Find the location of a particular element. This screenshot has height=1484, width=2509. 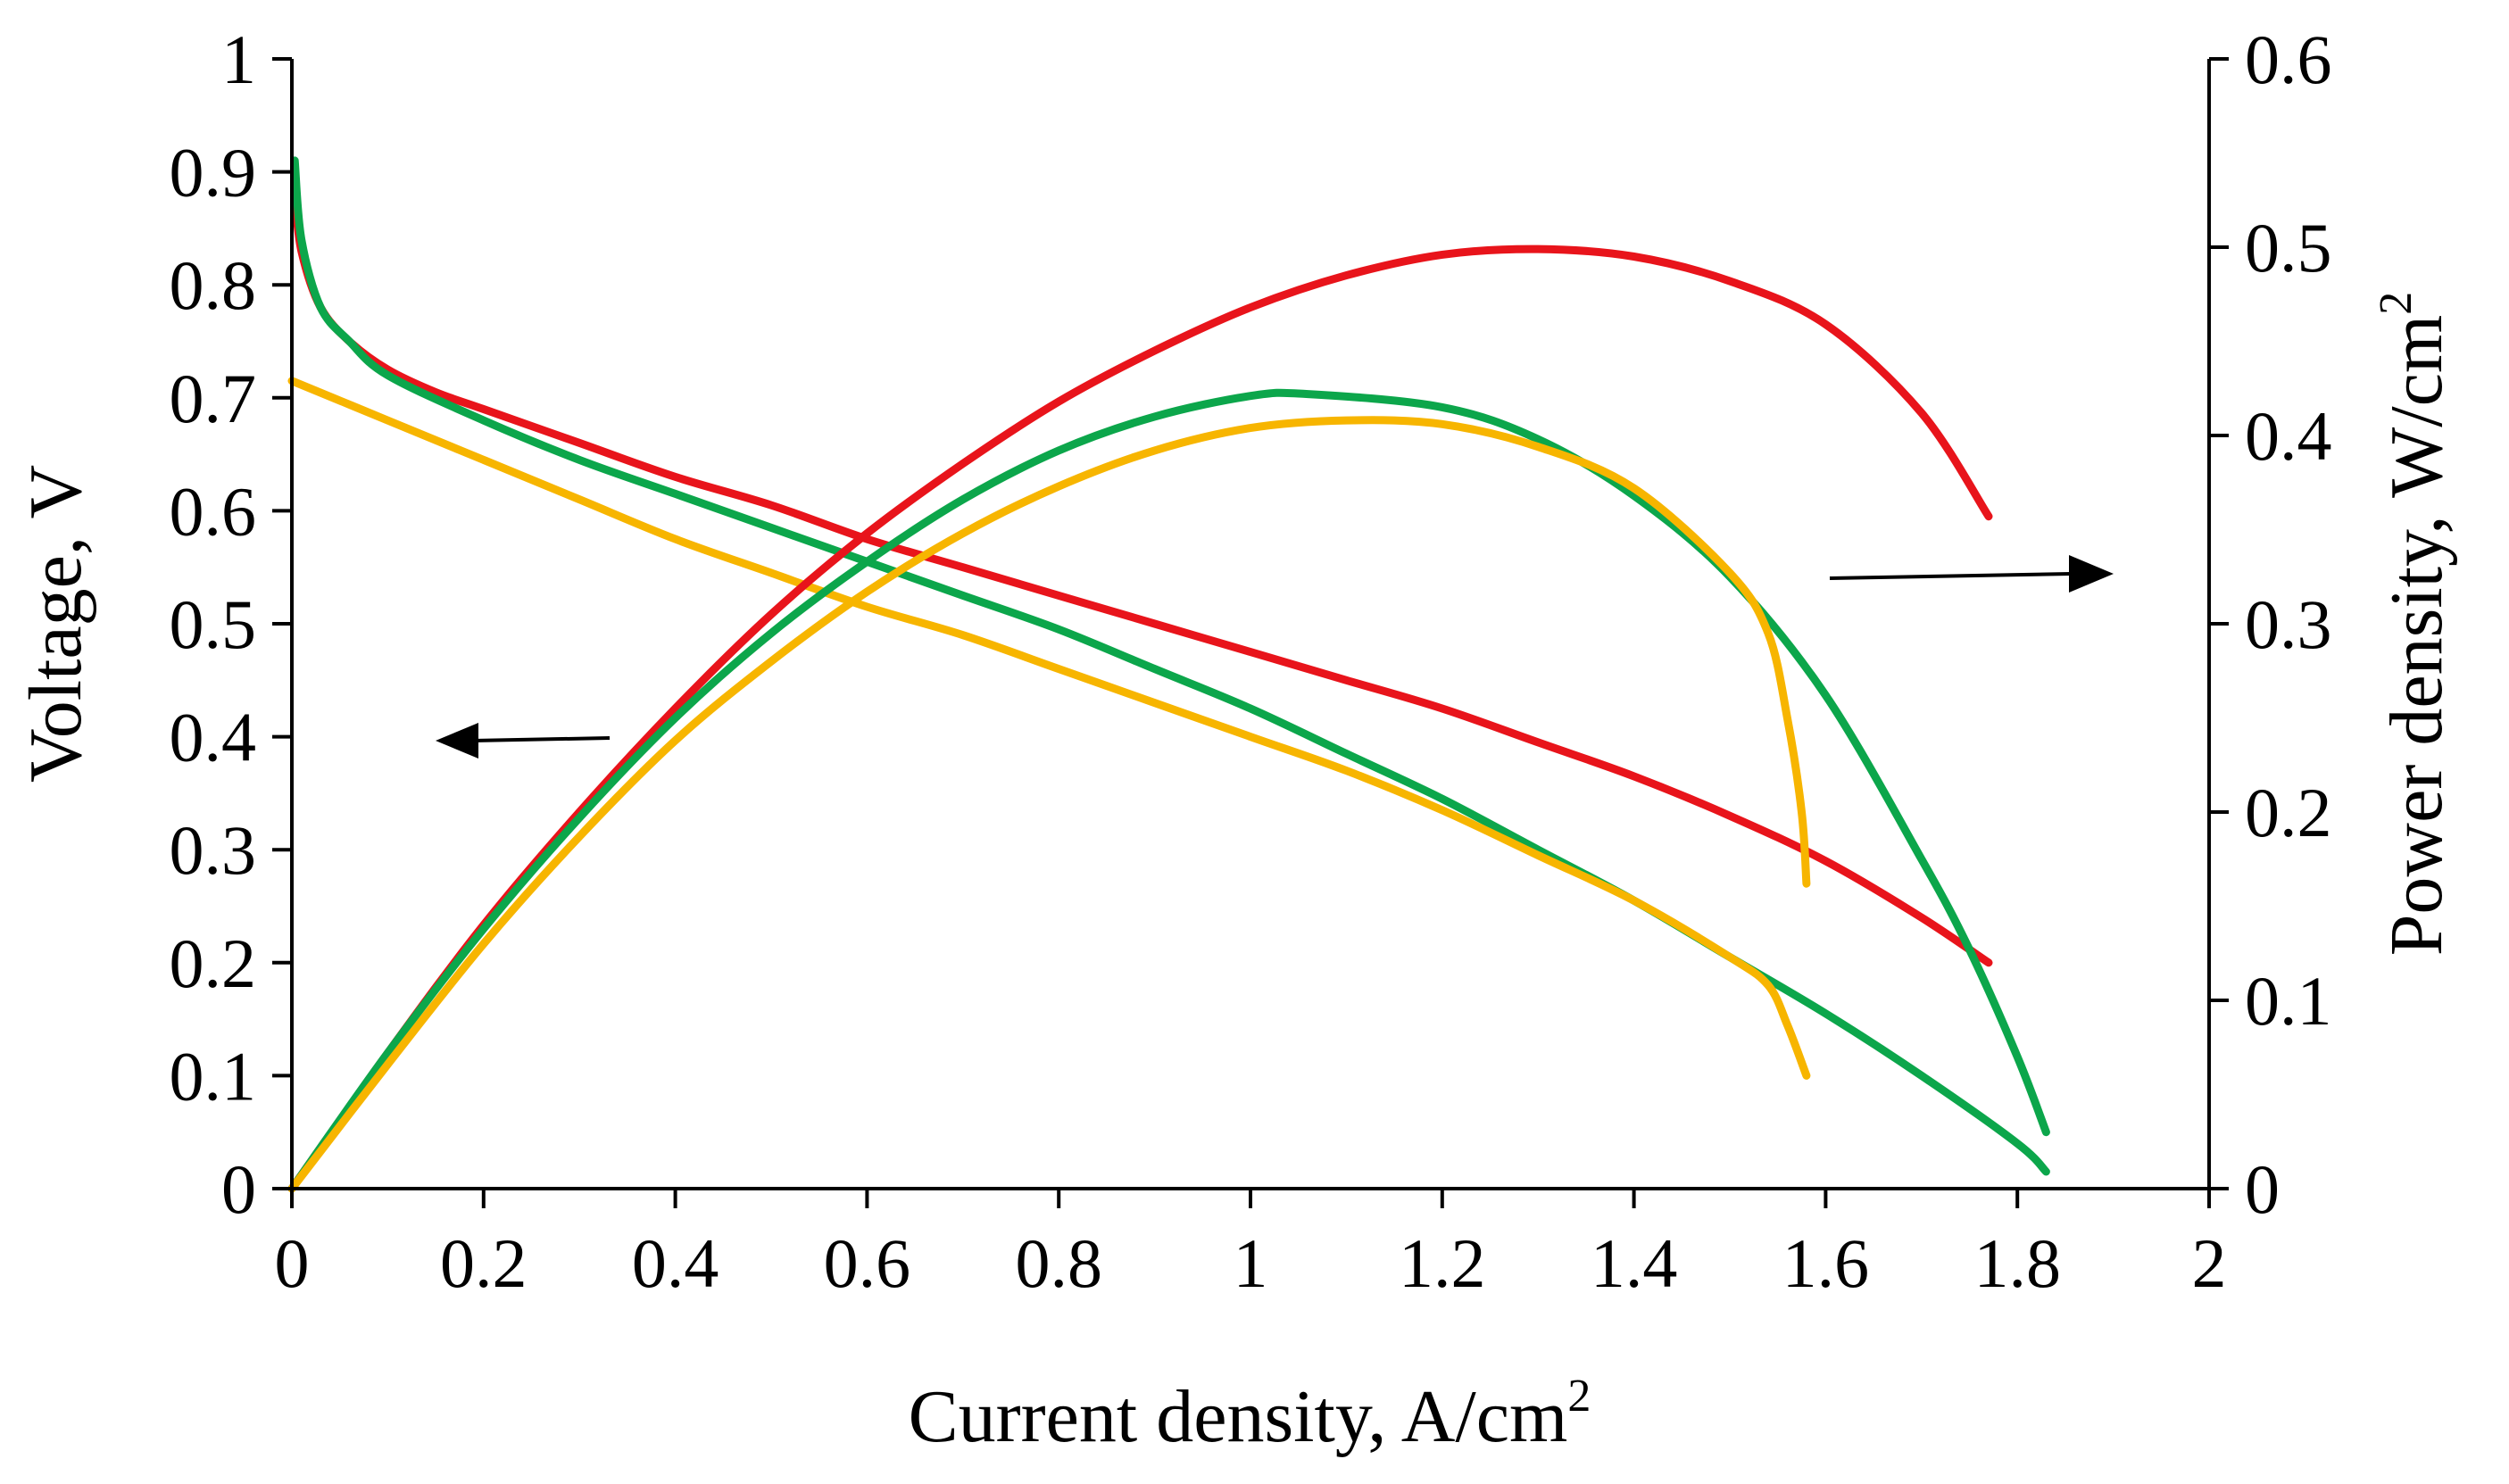

left-y-tick-label: 0.2 is located at coordinates (213, 963).